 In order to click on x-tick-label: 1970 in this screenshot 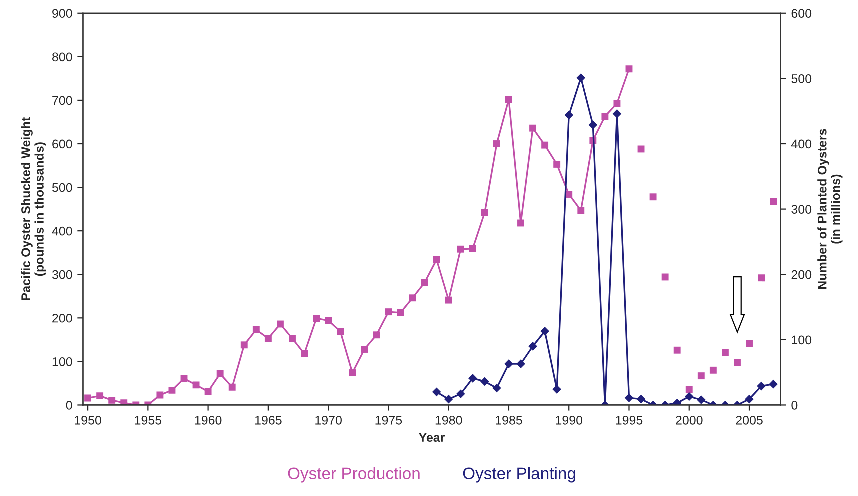, I will do `click(329, 420)`.